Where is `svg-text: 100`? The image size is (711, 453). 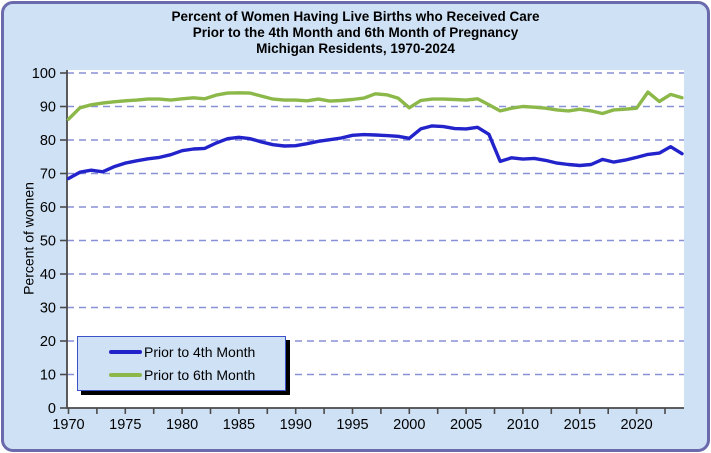
svg-text: 100 is located at coordinates (44, 74).